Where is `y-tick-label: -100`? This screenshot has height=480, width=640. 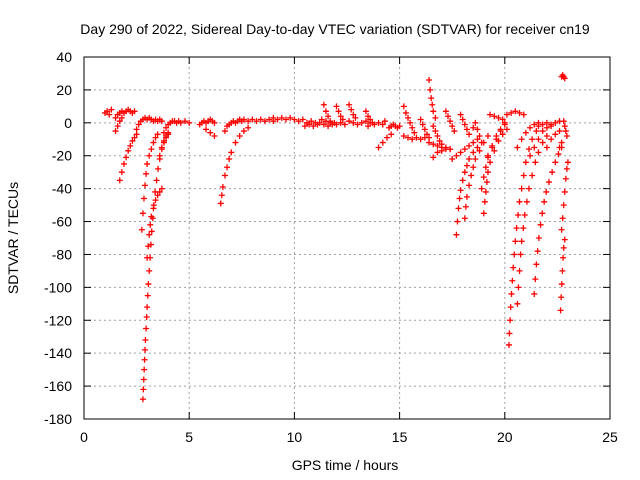 y-tick-label: -100 is located at coordinates (58, 287).